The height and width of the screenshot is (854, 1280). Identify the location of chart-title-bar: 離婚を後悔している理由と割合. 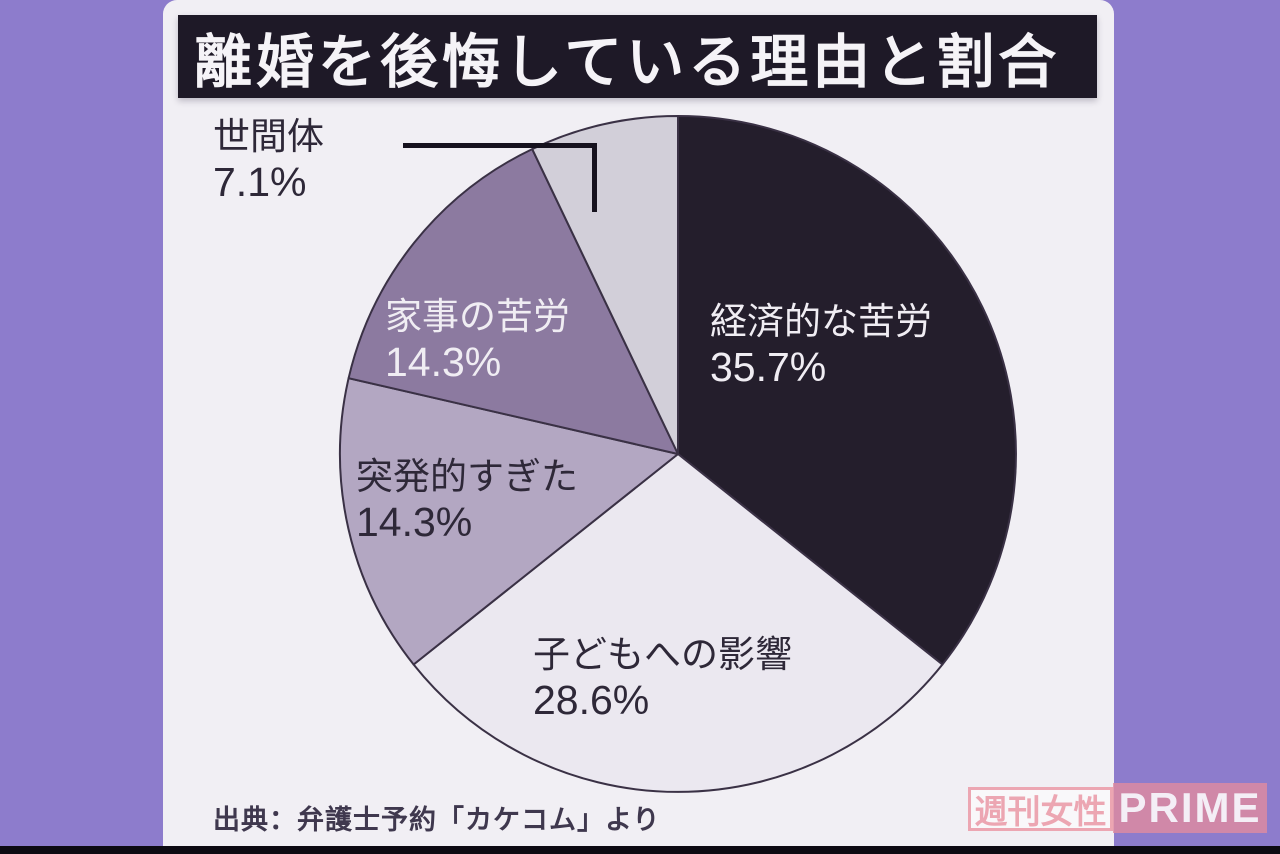
(637, 56).